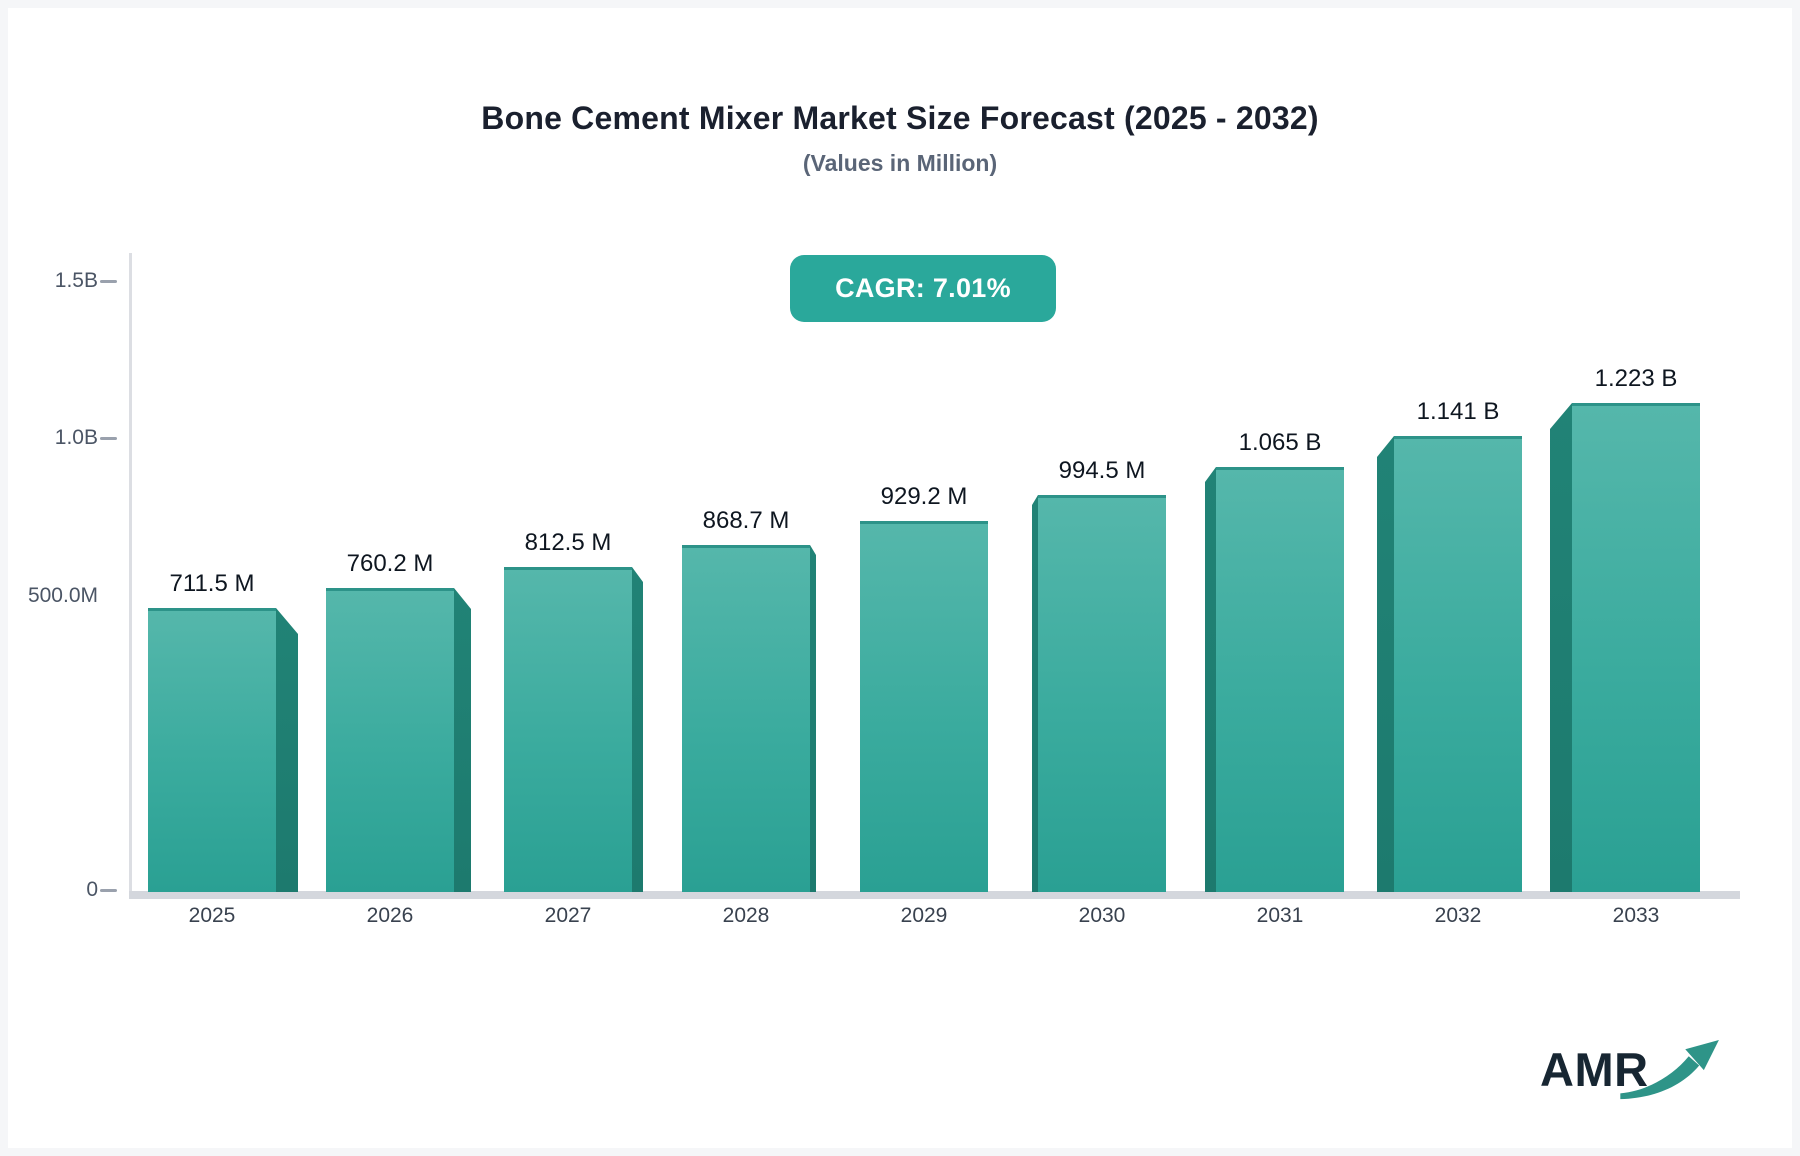 Image resolution: width=1800 pixels, height=1156 pixels. I want to click on bar-value-label: 1.223 B, so click(1636, 378).